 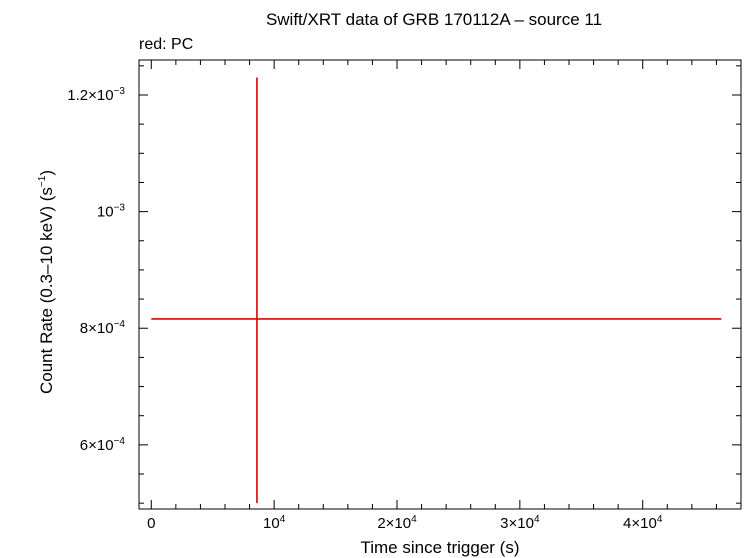 What do you see at coordinates (151, 523) in the screenshot?
I see `x-tick-label: 0` at bounding box center [151, 523].